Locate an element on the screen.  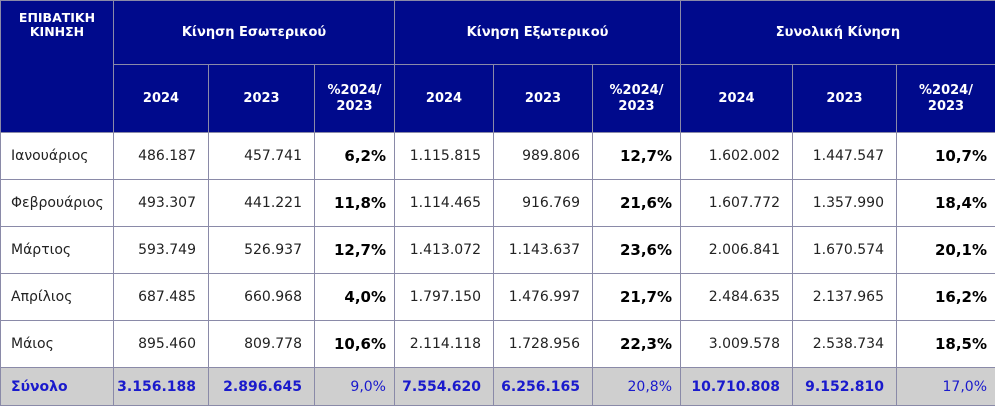
value-cell: 2.006.841 is located at coordinates (736, 250).